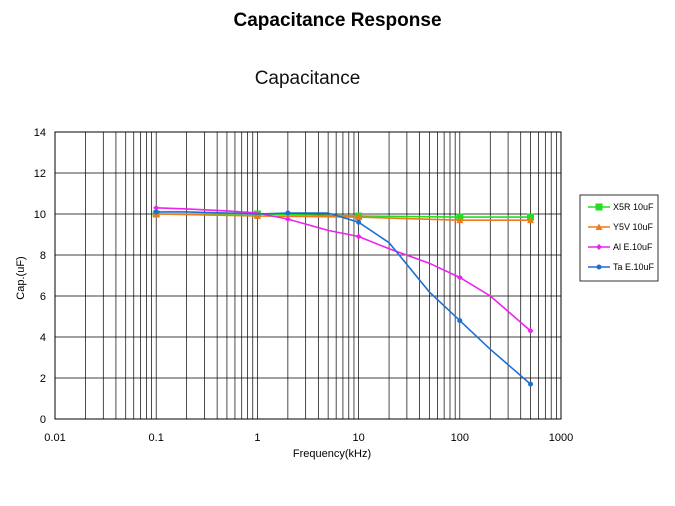  Describe the element at coordinates (358, 438) in the screenshot. I see `x-tick-label: 10` at that location.